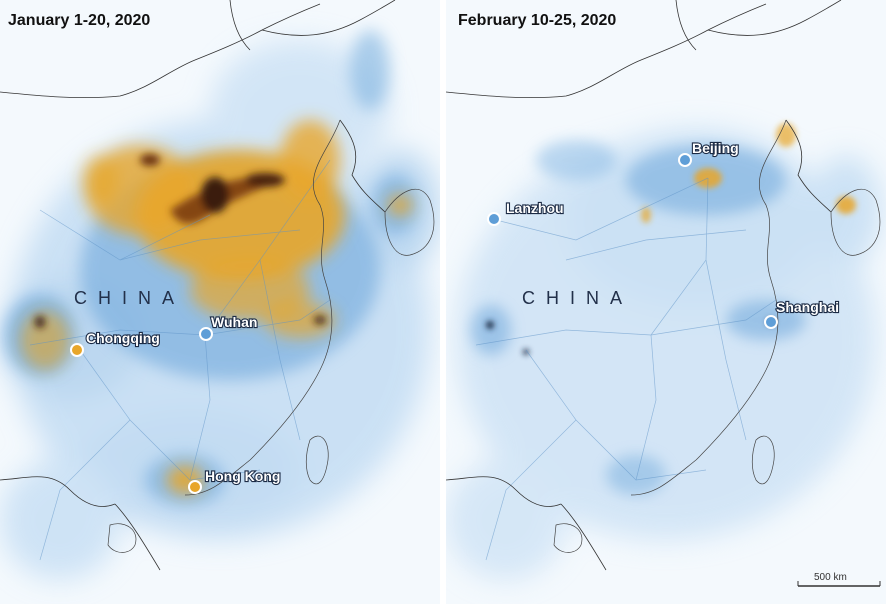  I want to click on scale-bar-label: 500 km, so click(830, 577).